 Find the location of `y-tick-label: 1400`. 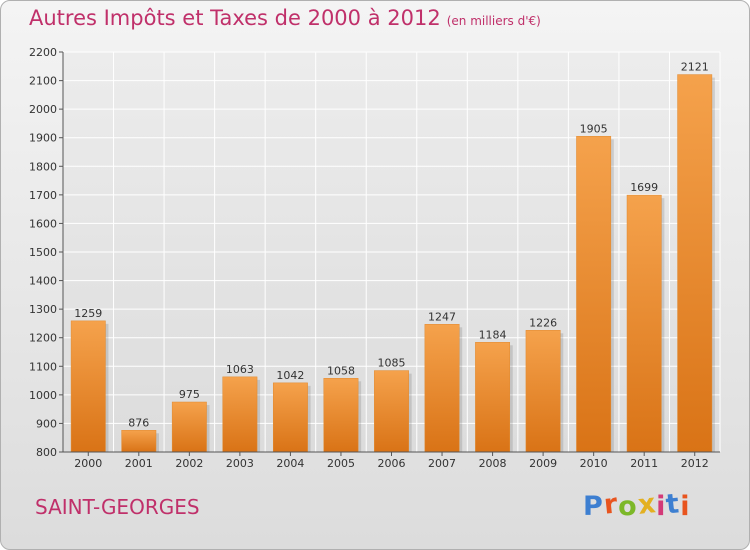

y-tick-label: 1400 is located at coordinates (43, 281).